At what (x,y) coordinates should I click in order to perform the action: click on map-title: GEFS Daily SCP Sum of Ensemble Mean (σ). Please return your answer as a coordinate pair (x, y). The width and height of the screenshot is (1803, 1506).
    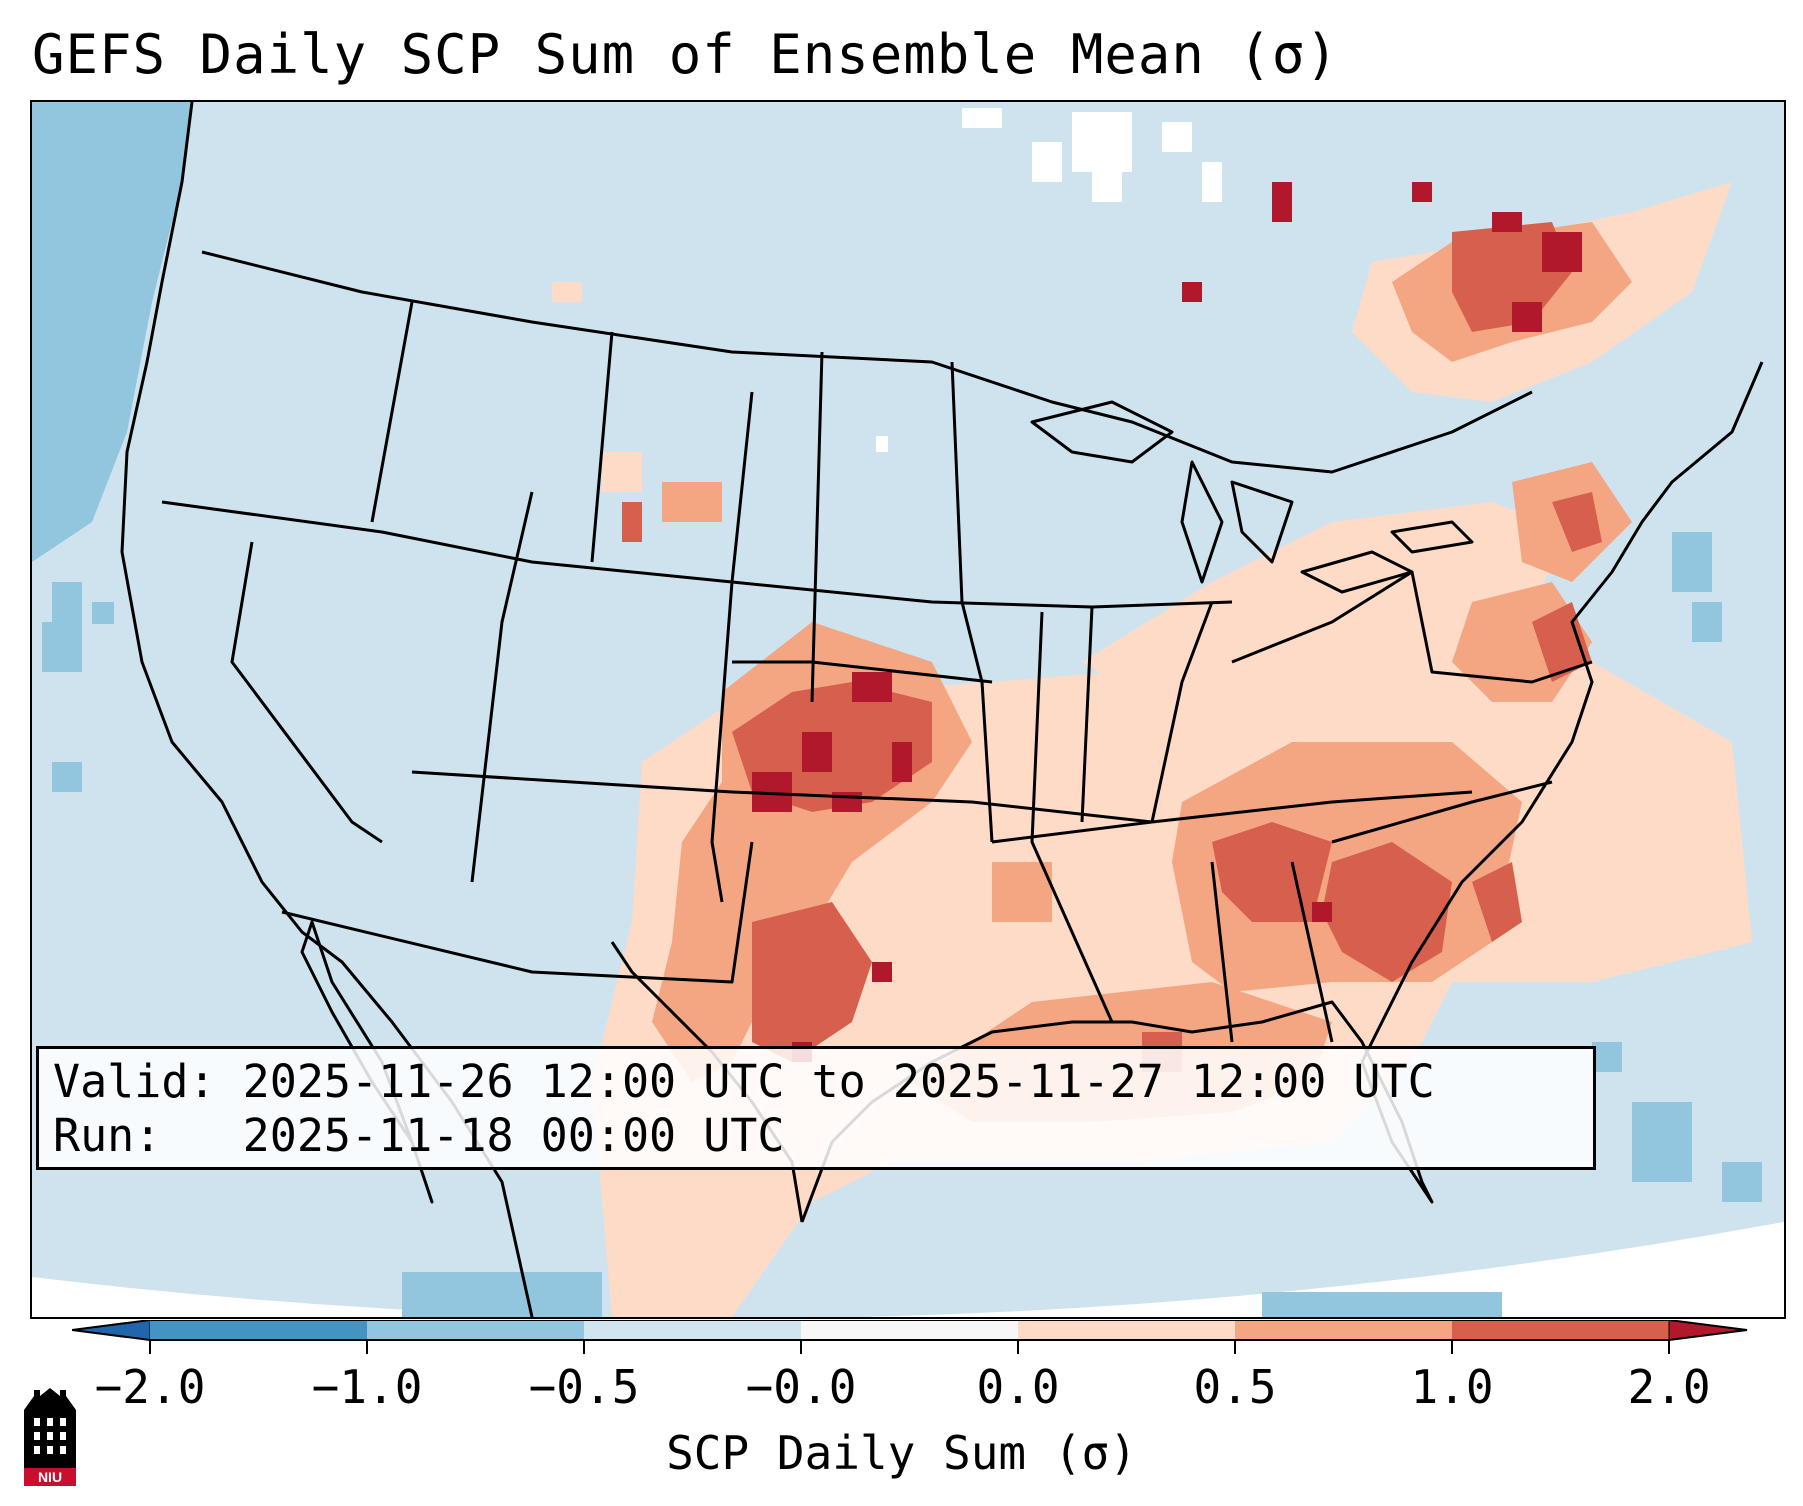
    Looking at the image, I should click on (685, 54).